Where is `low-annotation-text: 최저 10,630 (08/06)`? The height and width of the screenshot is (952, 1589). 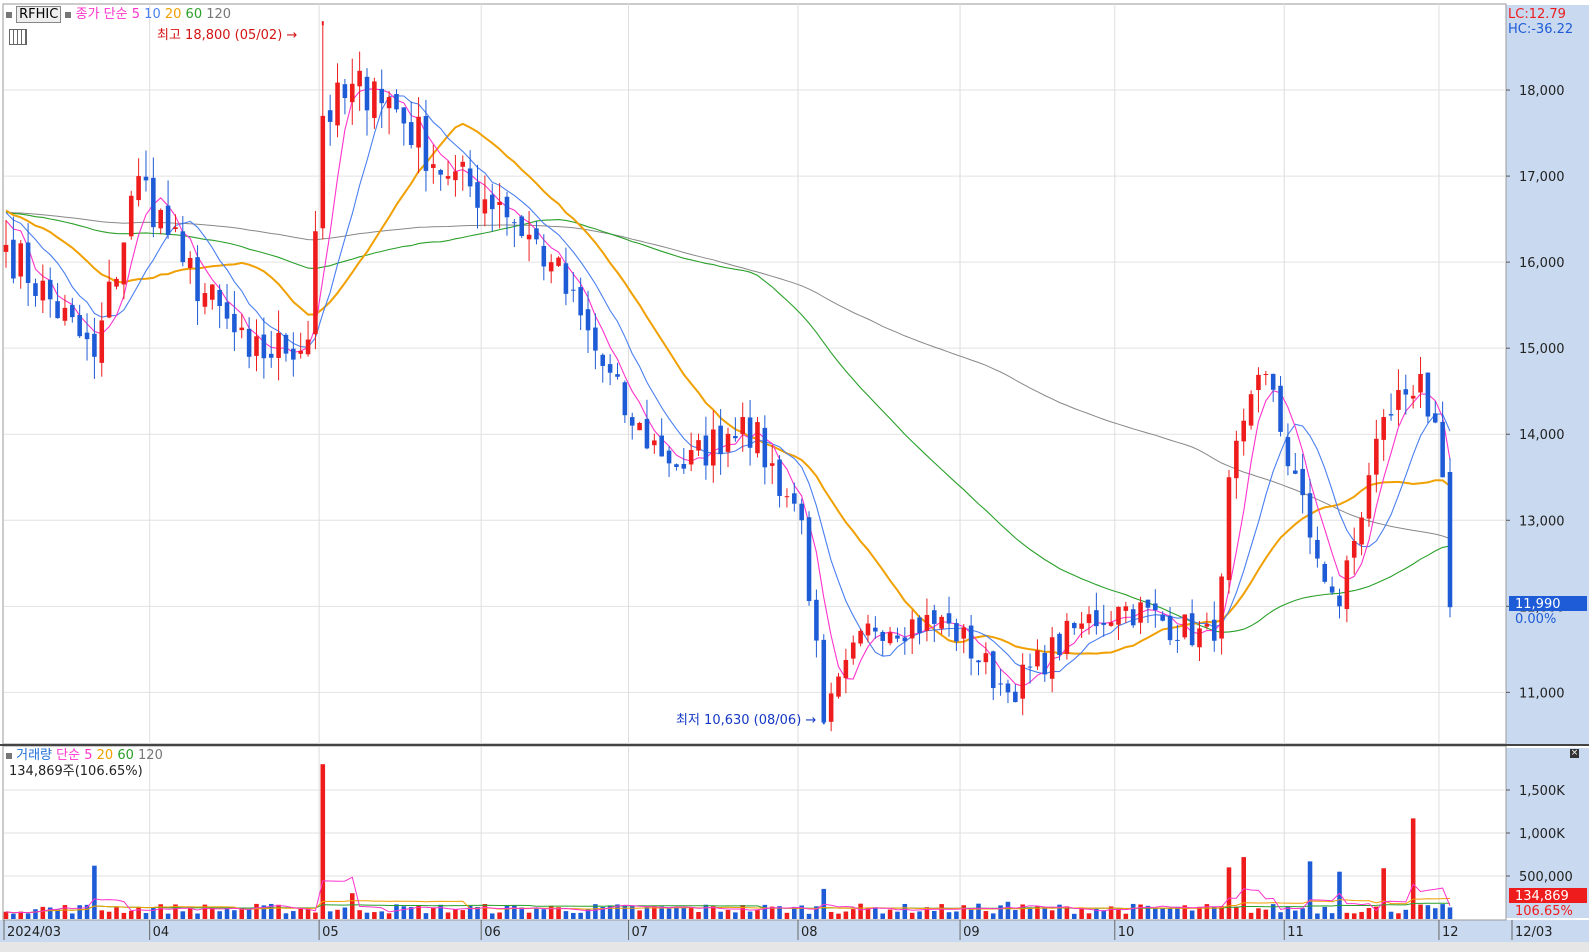
low-annotation-text: 최저 10,630 (08/06) is located at coordinates (739, 720).